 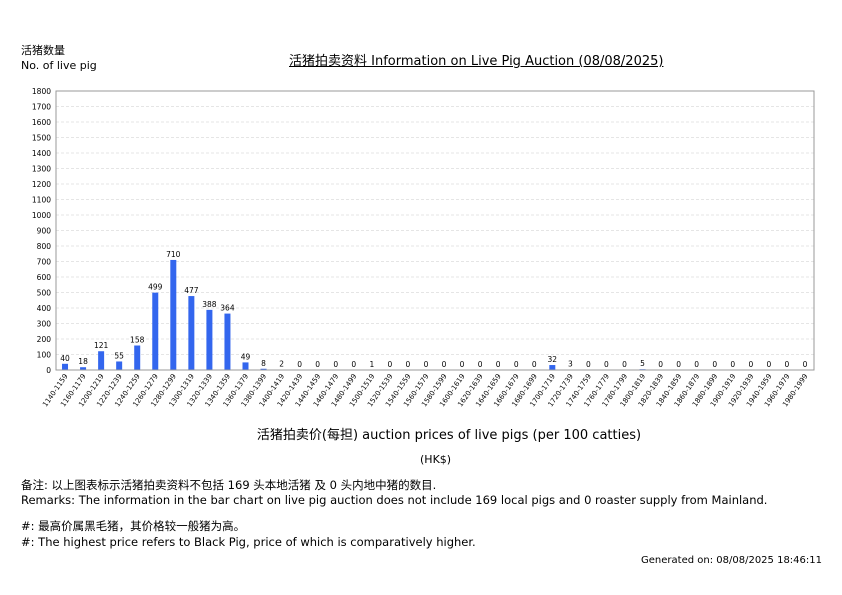 I want to click on bar-value-label: 710, so click(x=173, y=254).